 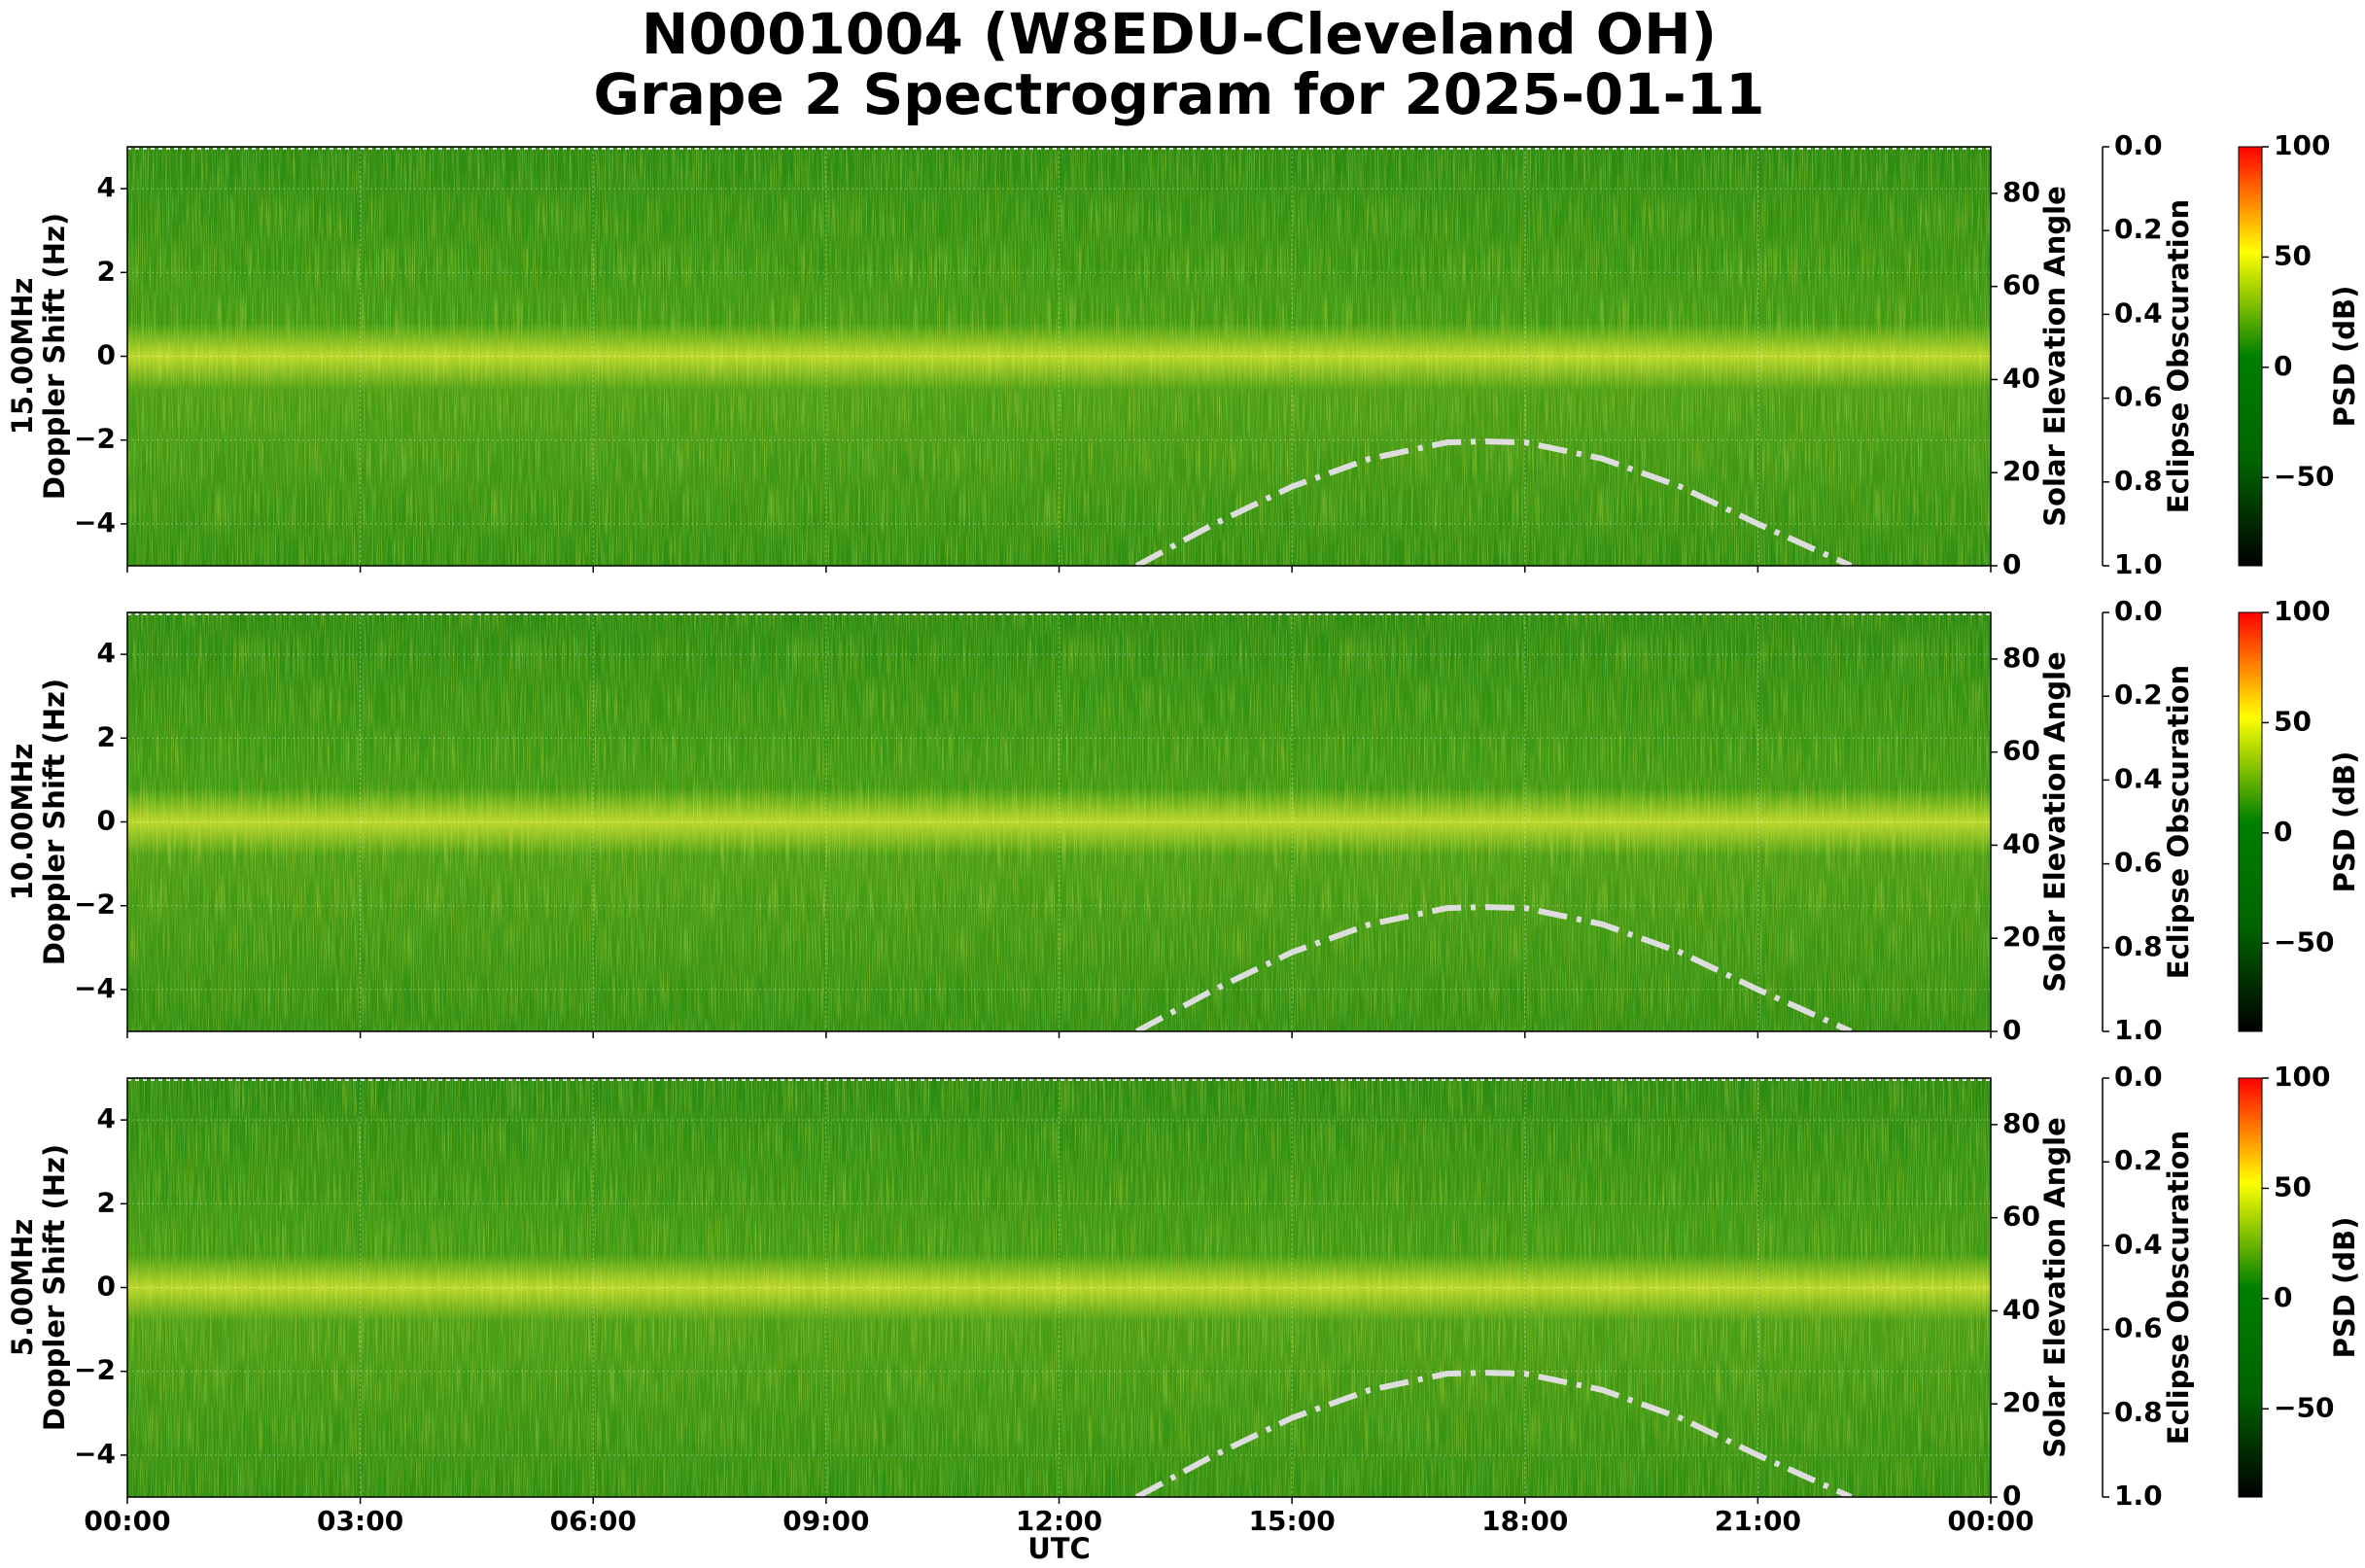 What do you see at coordinates (1292, 1521) in the screenshot?
I see `x-tick-label: 15:00` at bounding box center [1292, 1521].